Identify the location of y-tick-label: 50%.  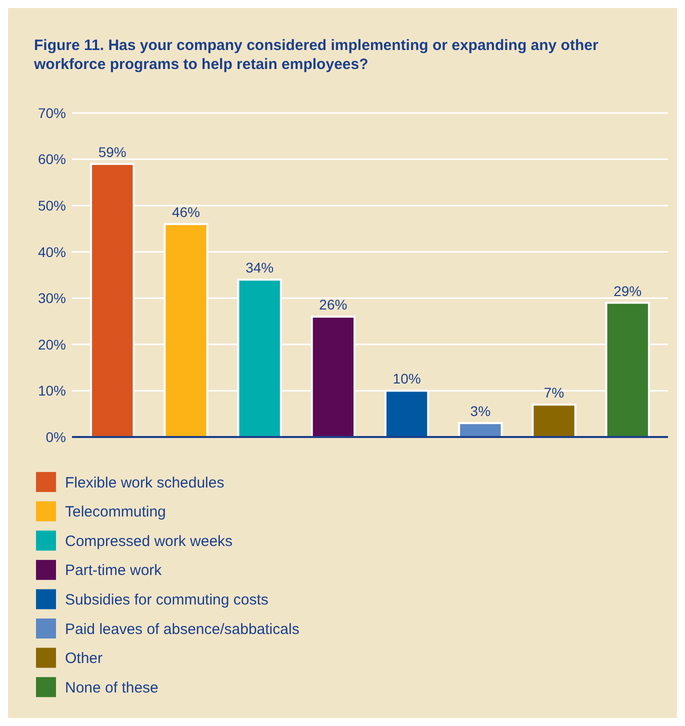
(52, 205).